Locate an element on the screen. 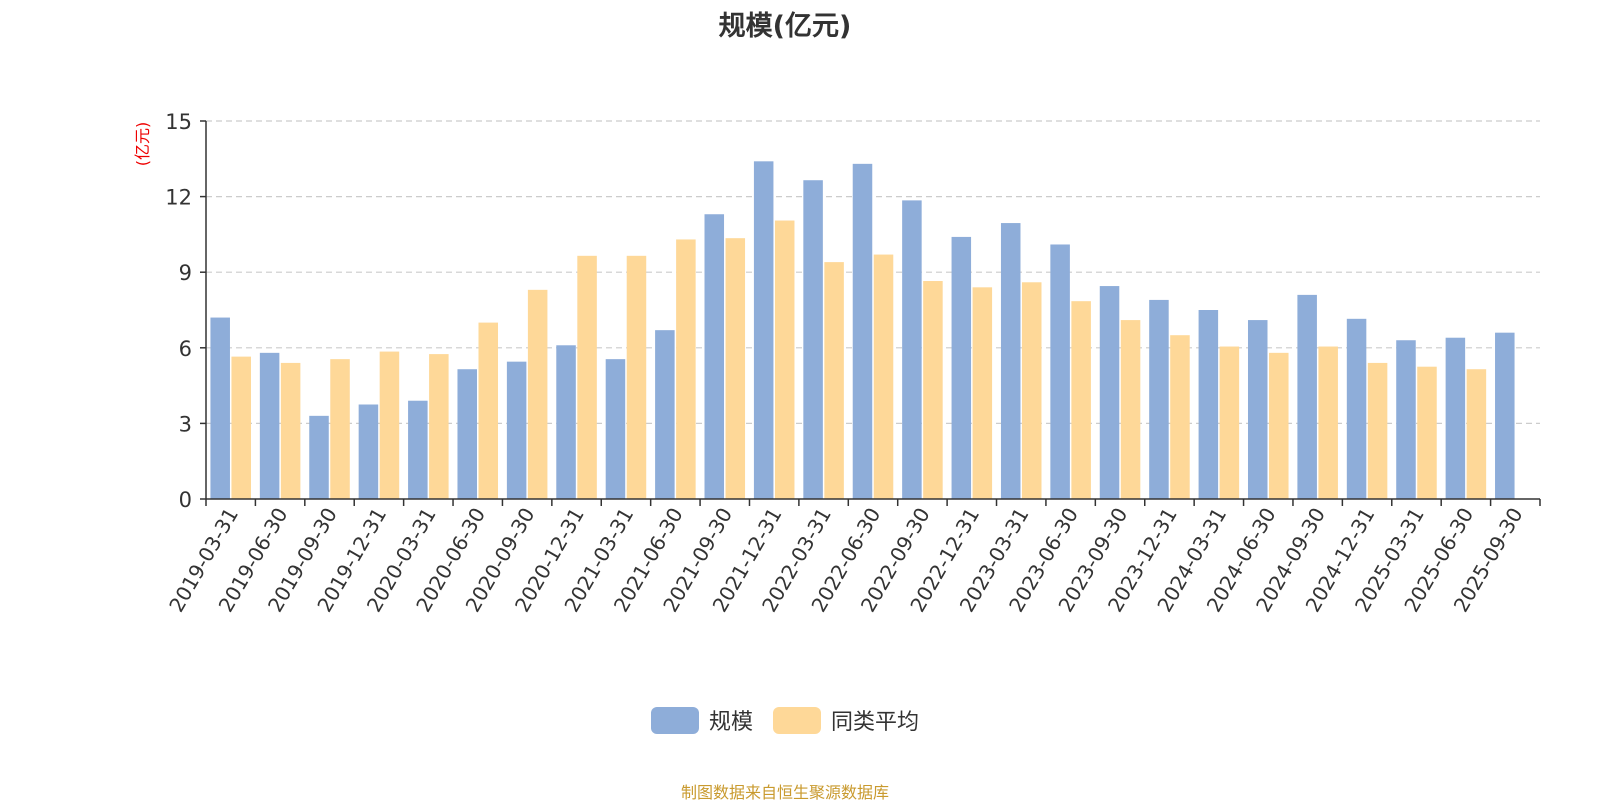 Image resolution: width=1600 pixels, height=803 pixels. y-tick-label: 6 is located at coordinates (185, 349).